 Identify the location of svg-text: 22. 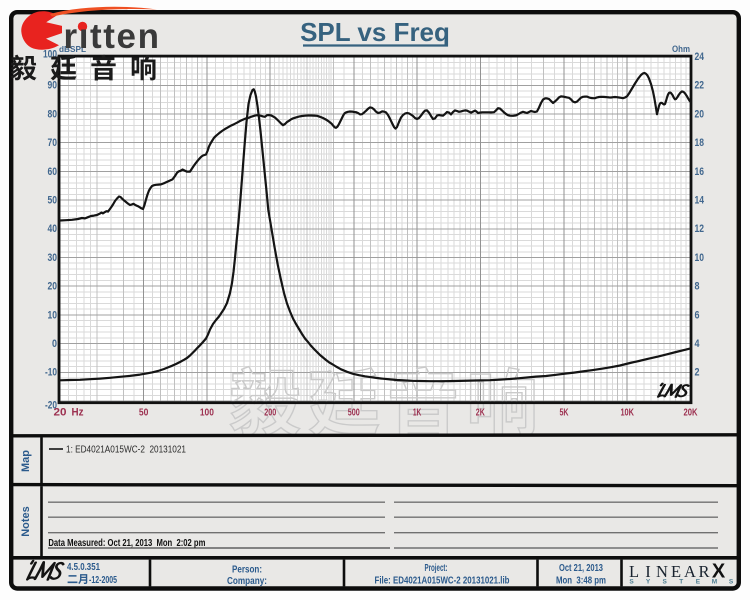
(700, 86).